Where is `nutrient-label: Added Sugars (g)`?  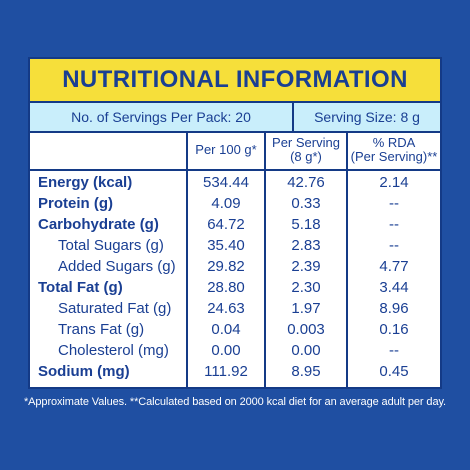
nutrient-label: Added Sugars (g) is located at coordinates (117, 266).